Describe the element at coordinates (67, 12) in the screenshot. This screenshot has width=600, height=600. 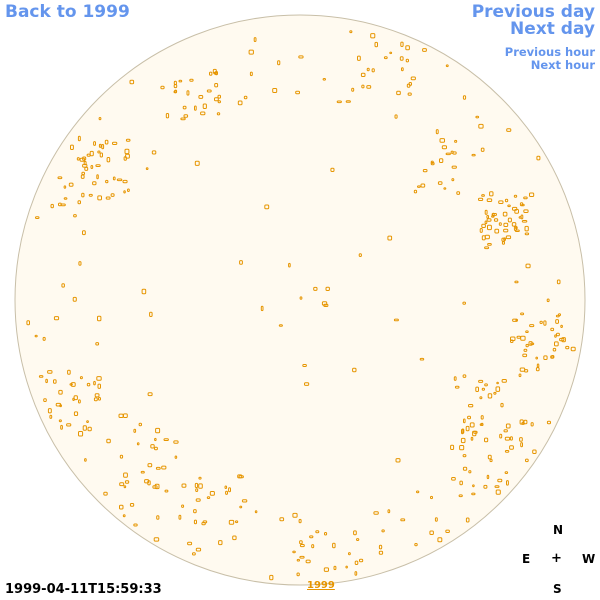
I see `back-to-year-link: Back to 1999` at that location.